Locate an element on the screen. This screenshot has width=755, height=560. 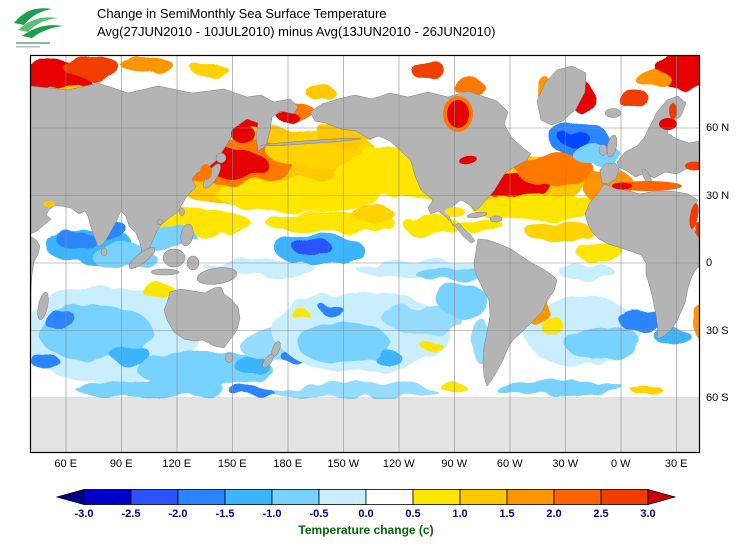
colorbar-tick-label: 0.5 is located at coordinates (413, 514).